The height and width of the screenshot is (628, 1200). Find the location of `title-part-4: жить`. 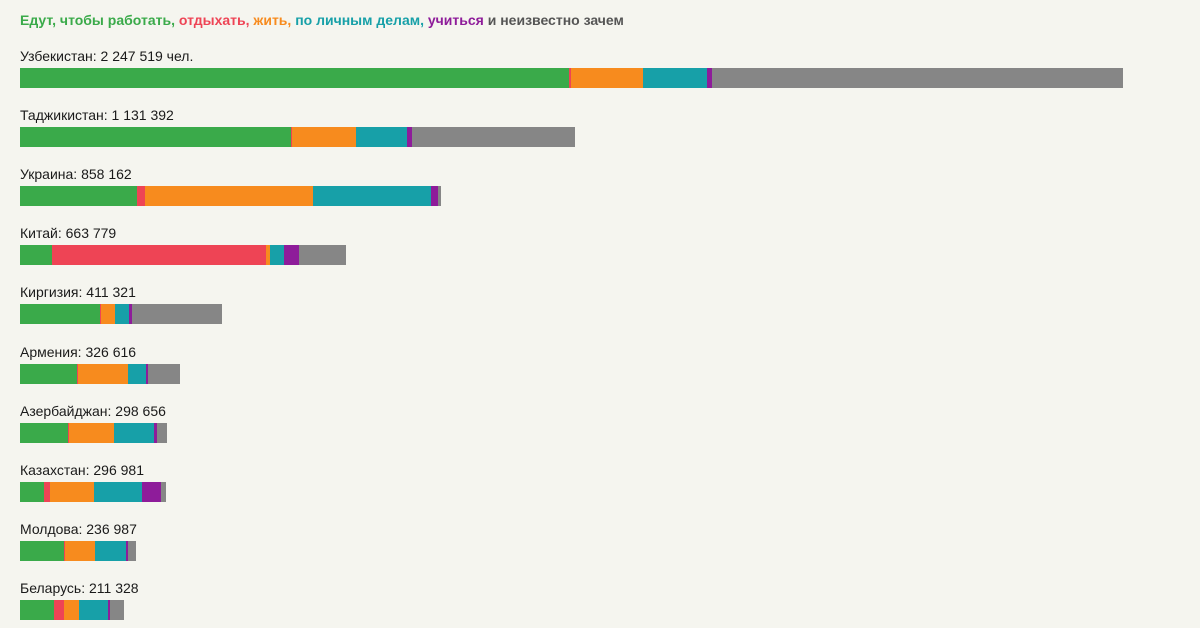

title-part-4: жить is located at coordinates (270, 20).